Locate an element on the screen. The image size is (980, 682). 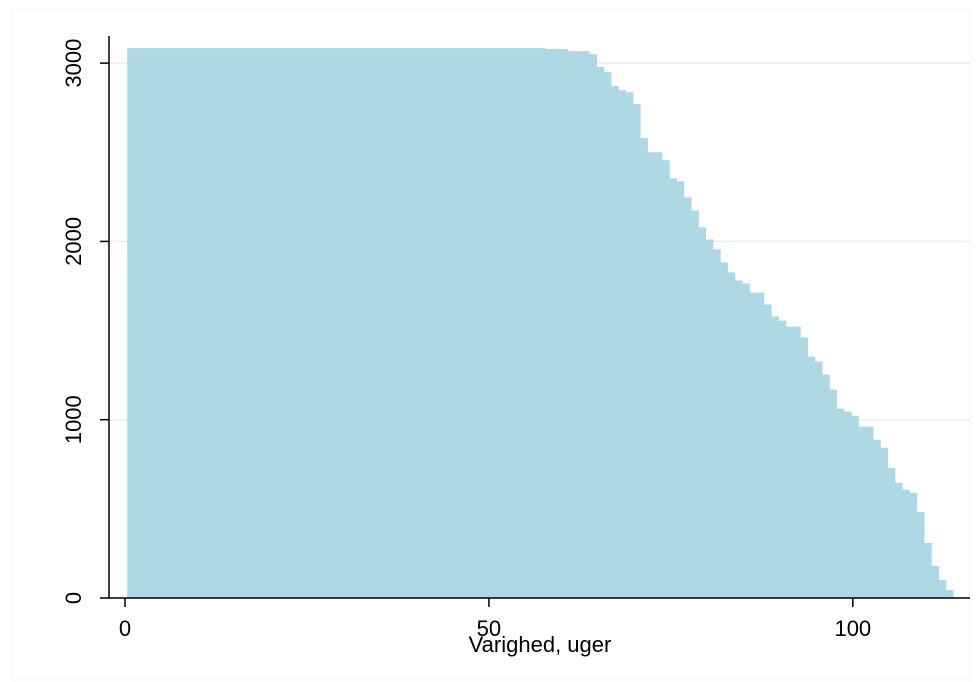
x-axis-label: Varighed, uger is located at coordinates (540, 644).